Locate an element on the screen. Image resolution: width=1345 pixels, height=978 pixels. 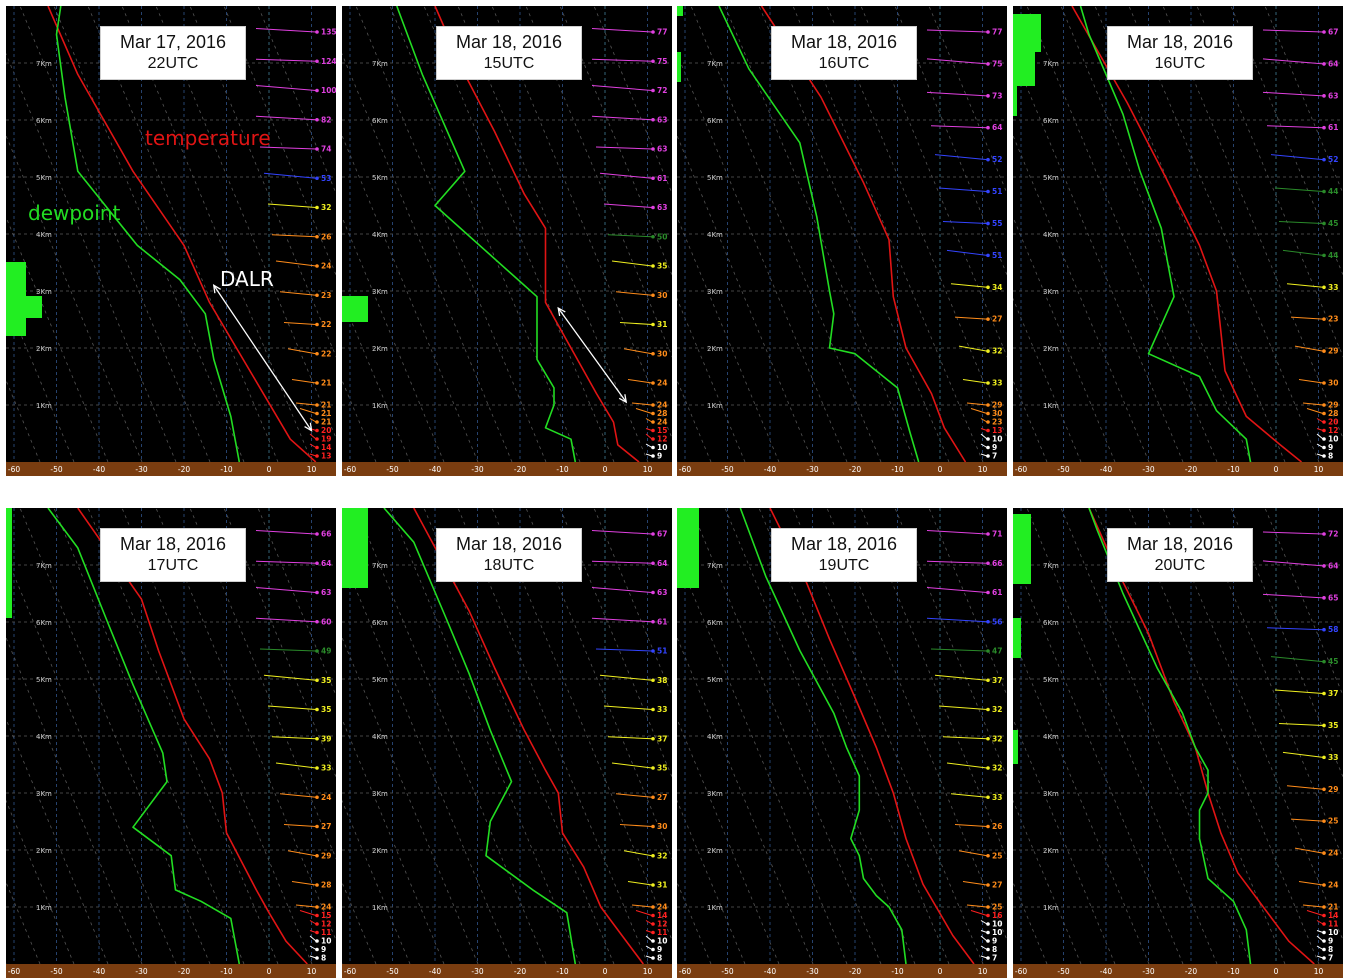
ground-strip is located at coordinates (507, 469).